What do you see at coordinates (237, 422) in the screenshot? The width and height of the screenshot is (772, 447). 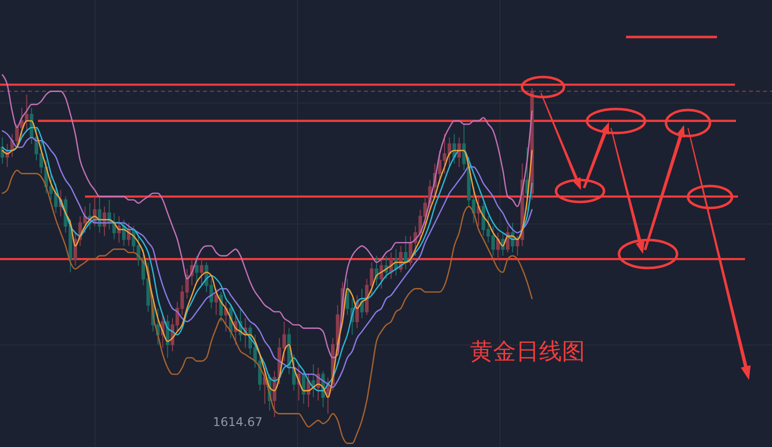 I see `annotation: 1614.67` at bounding box center [237, 422].